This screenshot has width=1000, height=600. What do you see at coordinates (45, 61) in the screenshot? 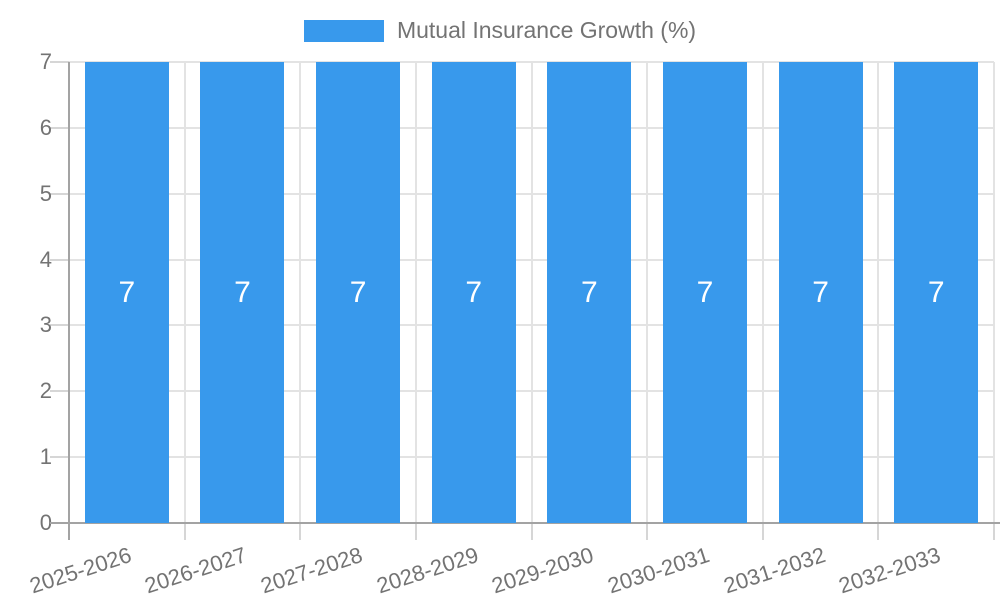
I see `y-tick-label: 7` at bounding box center [45, 61].